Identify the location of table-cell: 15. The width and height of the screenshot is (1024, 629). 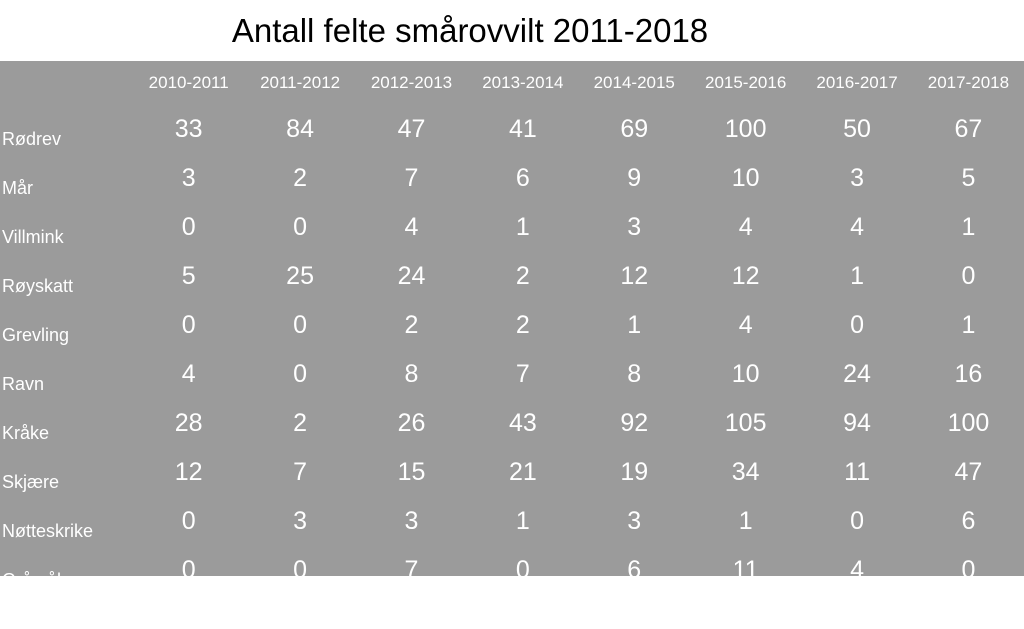
(411, 472).